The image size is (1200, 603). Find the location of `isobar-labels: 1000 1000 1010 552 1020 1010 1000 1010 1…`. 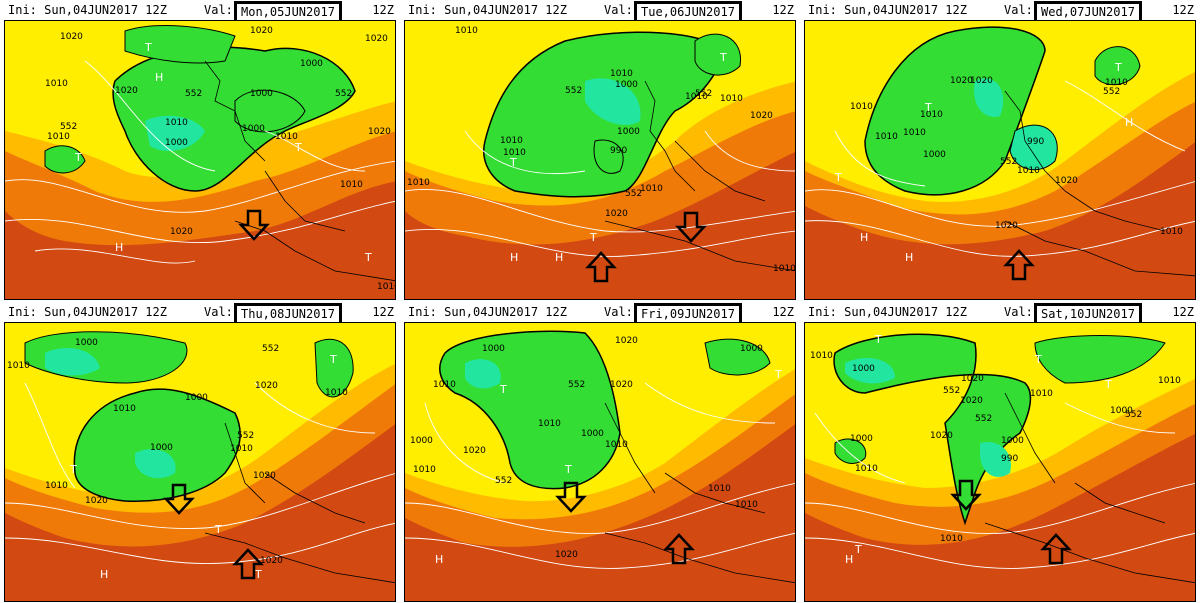

isobar-labels: 1000 1000 1010 552 1020 1010 1000 1010 1… is located at coordinates (586, 448).